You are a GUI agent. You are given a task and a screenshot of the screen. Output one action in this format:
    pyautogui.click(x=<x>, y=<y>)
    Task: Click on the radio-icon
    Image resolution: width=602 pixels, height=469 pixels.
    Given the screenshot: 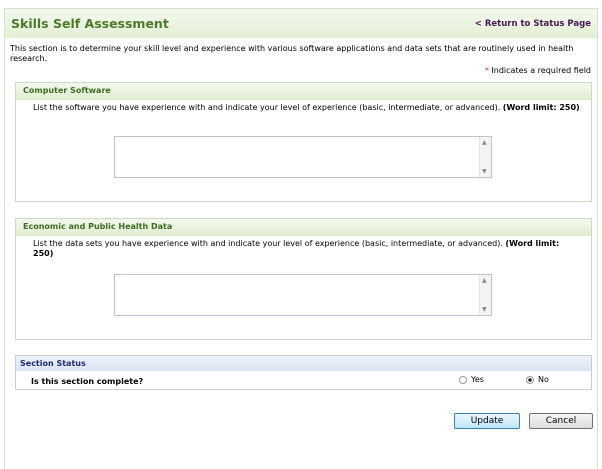 What is the action you would take?
    pyautogui.click(x=463, y=379)
    